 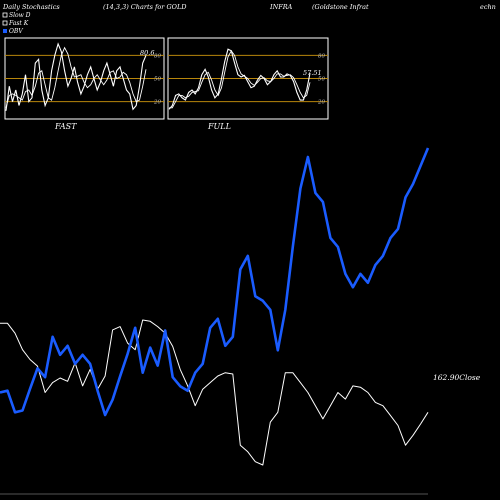 I want to click on panel-fast-tick-80: 80, so click(x=157, y=56).